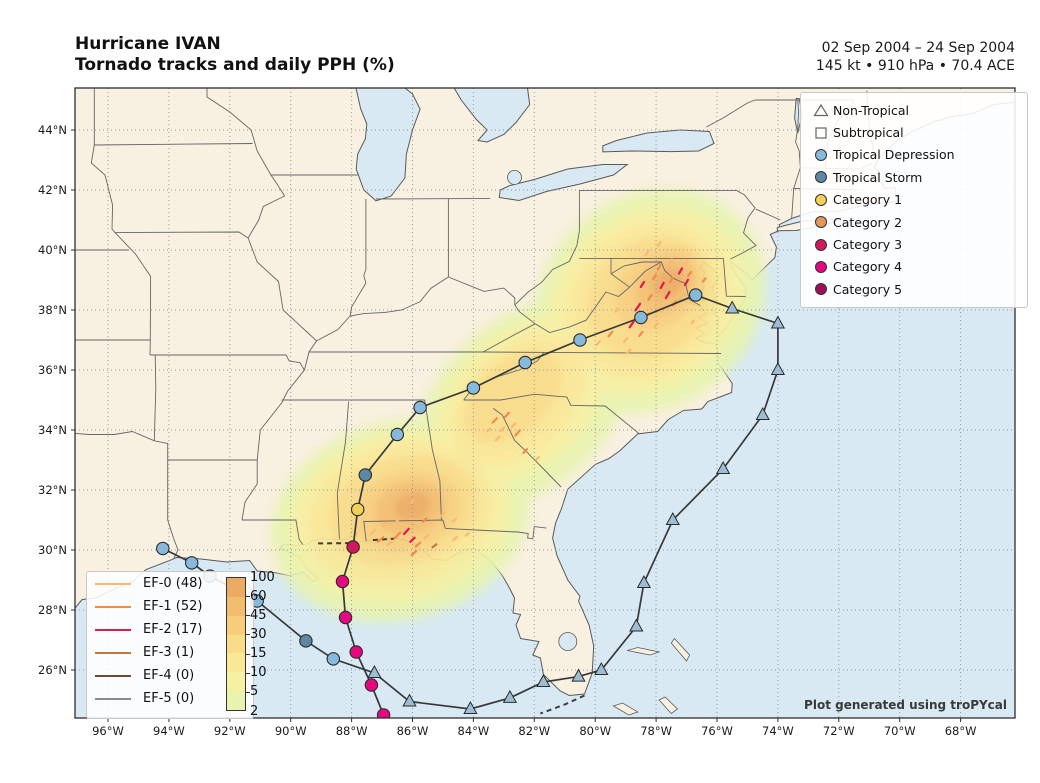  What do you see at coordinates (235, 65) in the screenshot?
I see `plot-title-line2: Tornado tracks and daily PPH (%)` at bounding box center [235, 65].